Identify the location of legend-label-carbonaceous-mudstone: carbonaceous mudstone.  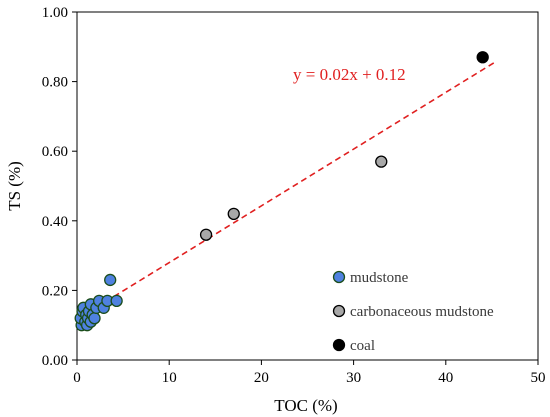
(422, 312).